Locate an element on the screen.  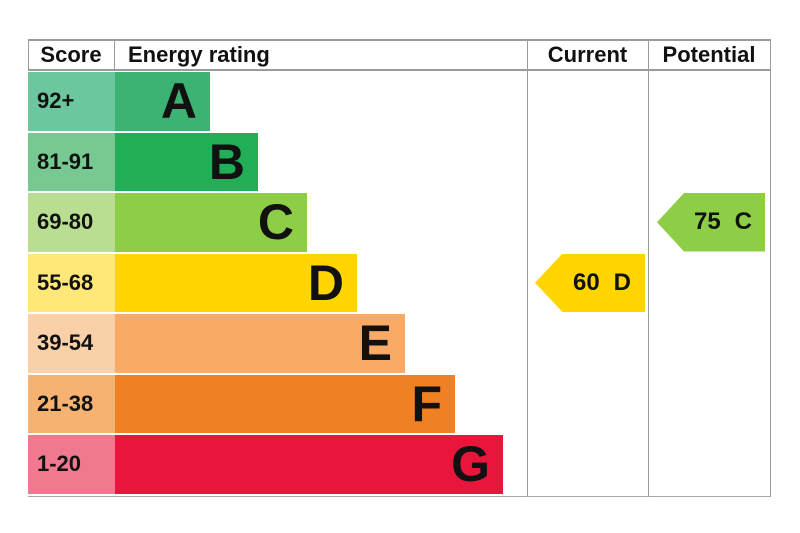
band-score-range-cell: 39-54 is located at coordinates (71, 343).